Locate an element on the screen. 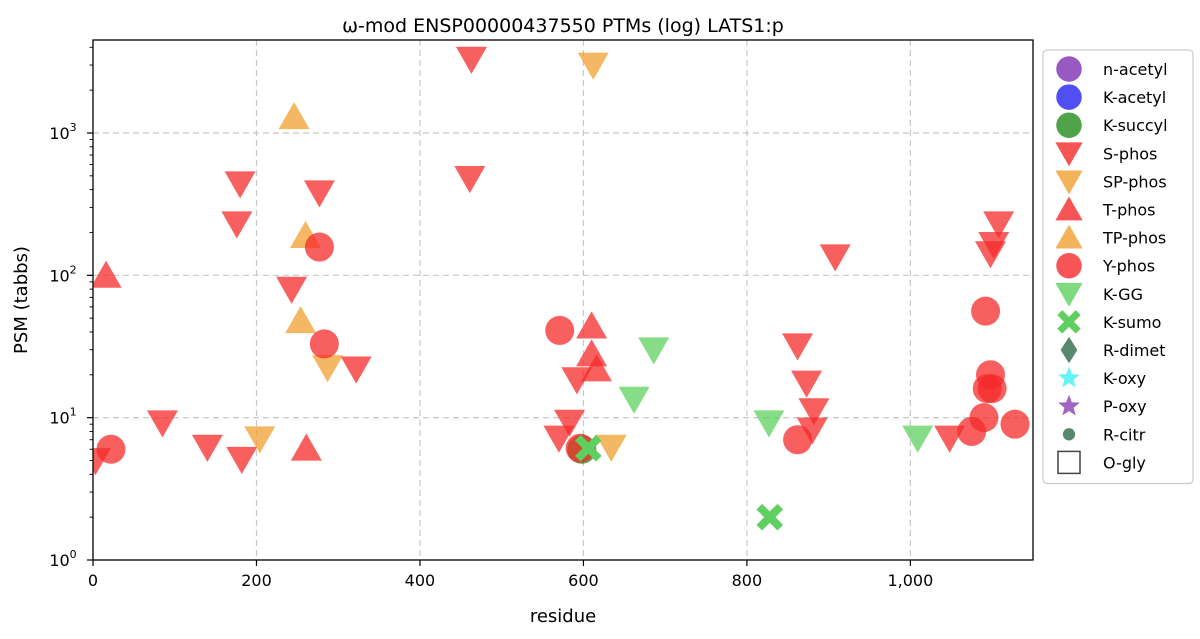  legend-label: SP-phos is located at coordinates (1135, 181).